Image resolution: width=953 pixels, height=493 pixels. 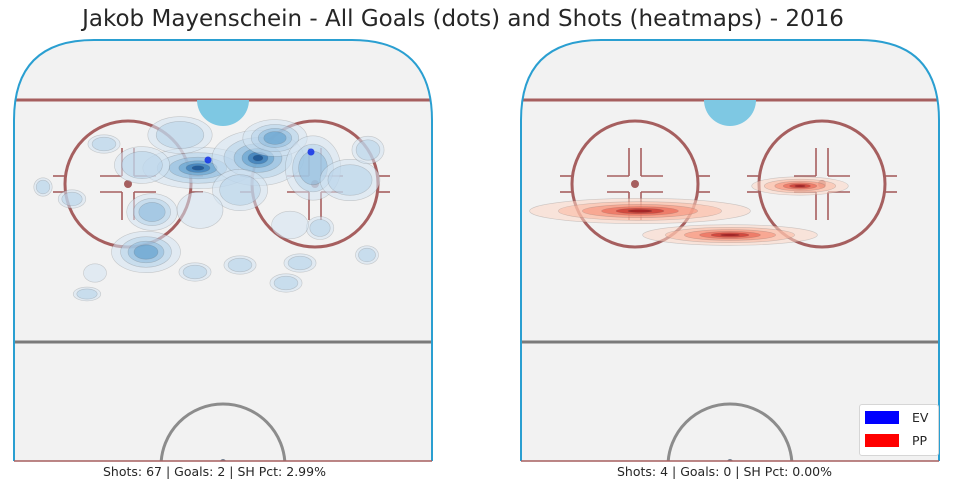 What do you see at coordinates (920, 417) in the screenshot?
I see `legend-label-ev: EV` at bounding box center [920, 417].